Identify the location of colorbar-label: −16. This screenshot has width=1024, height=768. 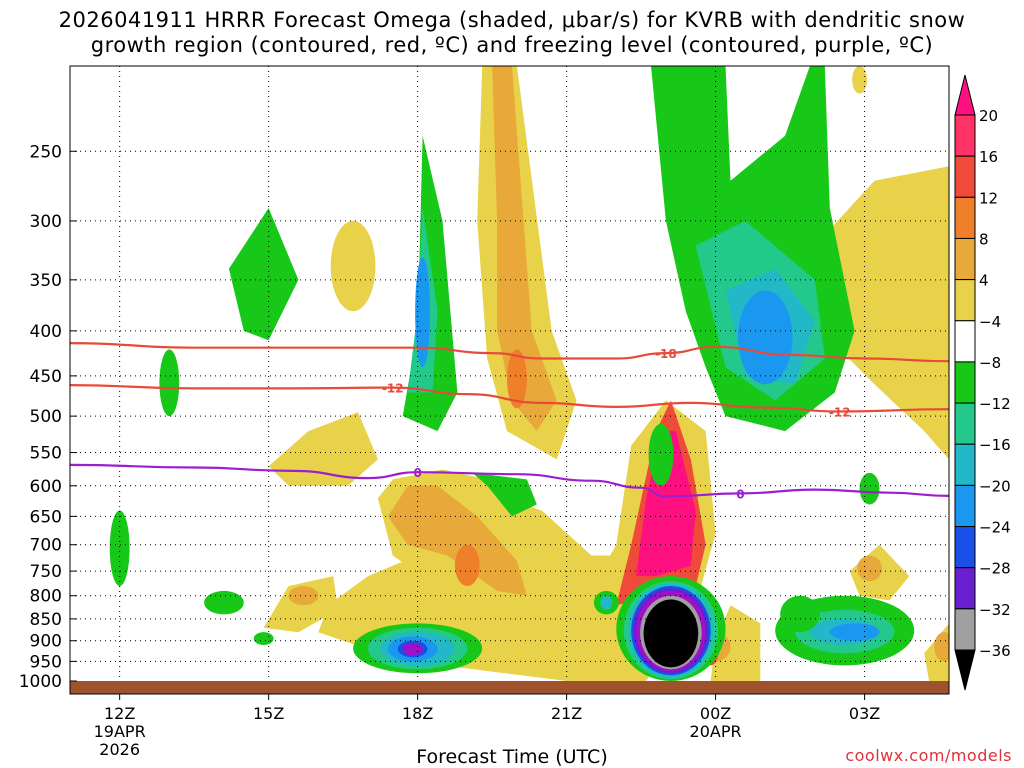
(995, 445).